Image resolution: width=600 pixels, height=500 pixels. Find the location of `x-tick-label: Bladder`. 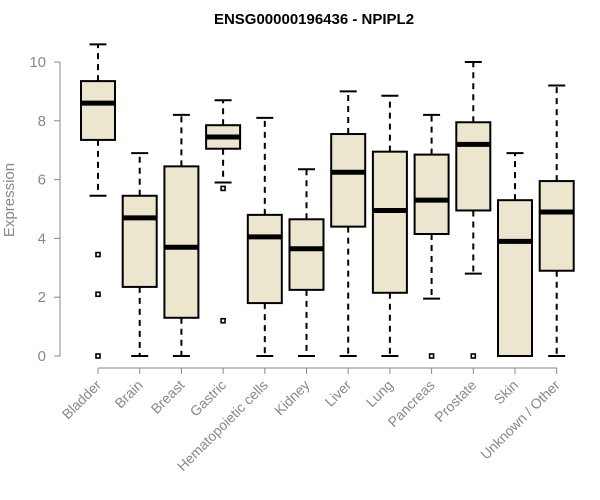

x-tick-label: Bladder is located at coordinates (82, 400).